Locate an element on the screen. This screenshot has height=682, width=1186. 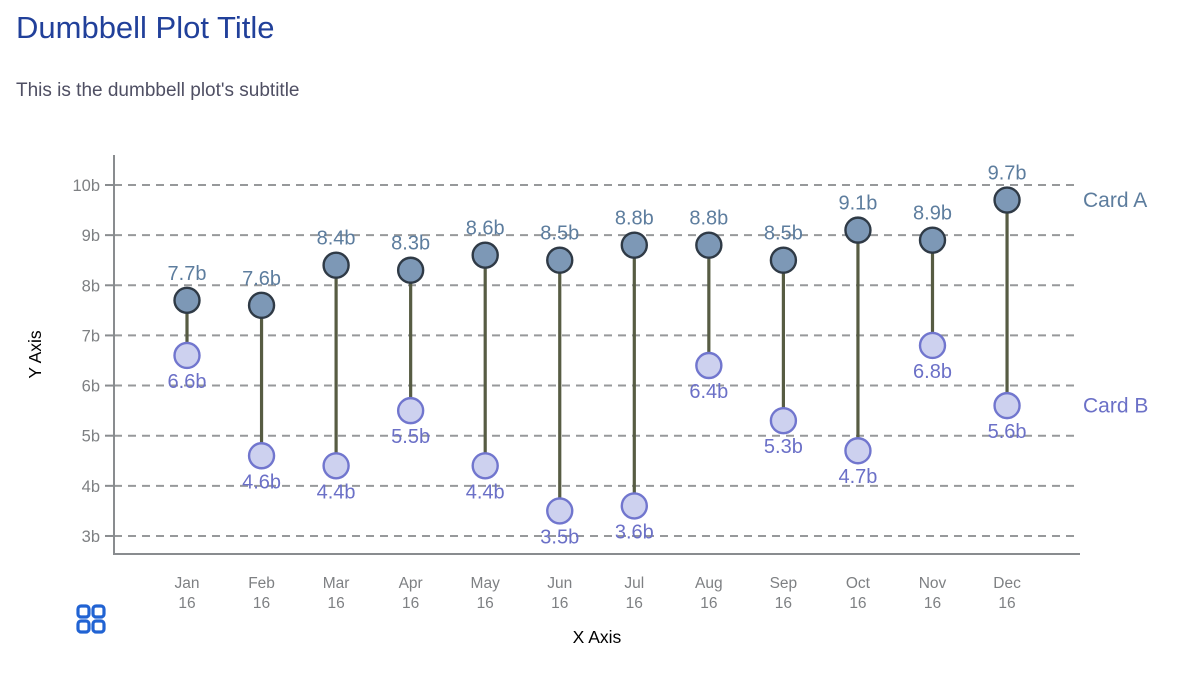
y-tick-label: 5b is located at coordinates (91, 437).